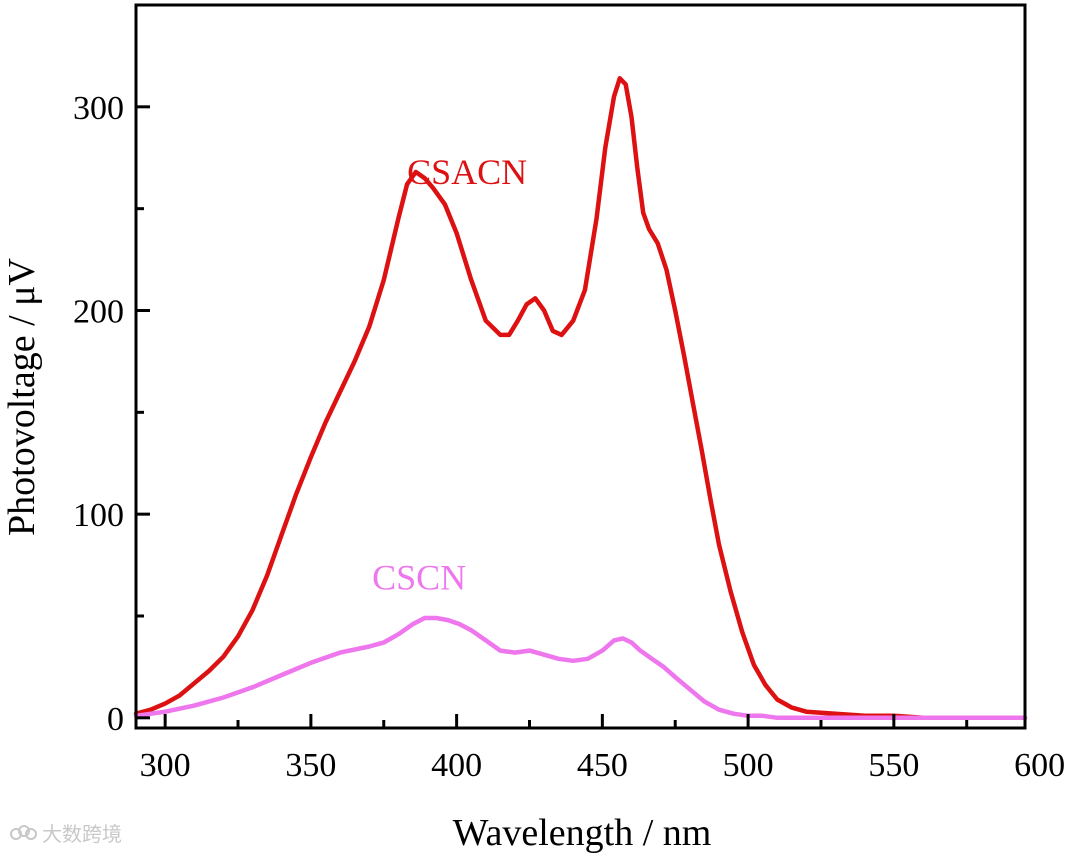  What do you see at coordinates (98, 515) in the screenshot?
I see `y-tick-label: 100` at bounding box center [98, 515].